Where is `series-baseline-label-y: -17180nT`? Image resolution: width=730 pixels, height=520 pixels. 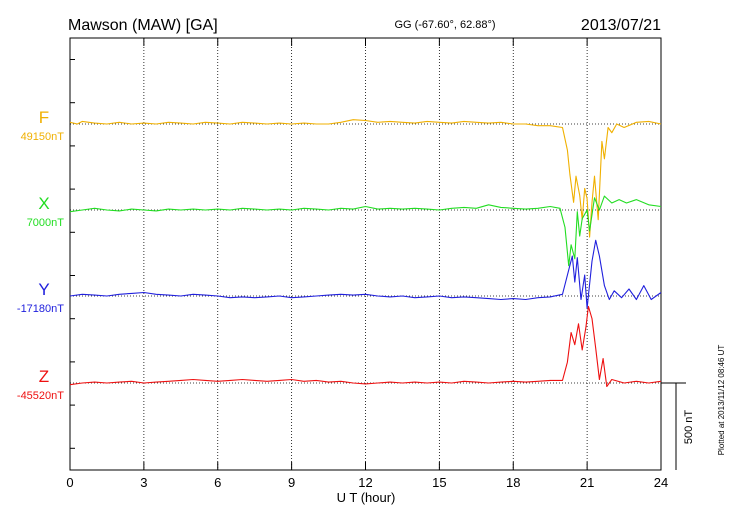 series-baseline-label-y: -17180nT is located at coordinates (40, 309).